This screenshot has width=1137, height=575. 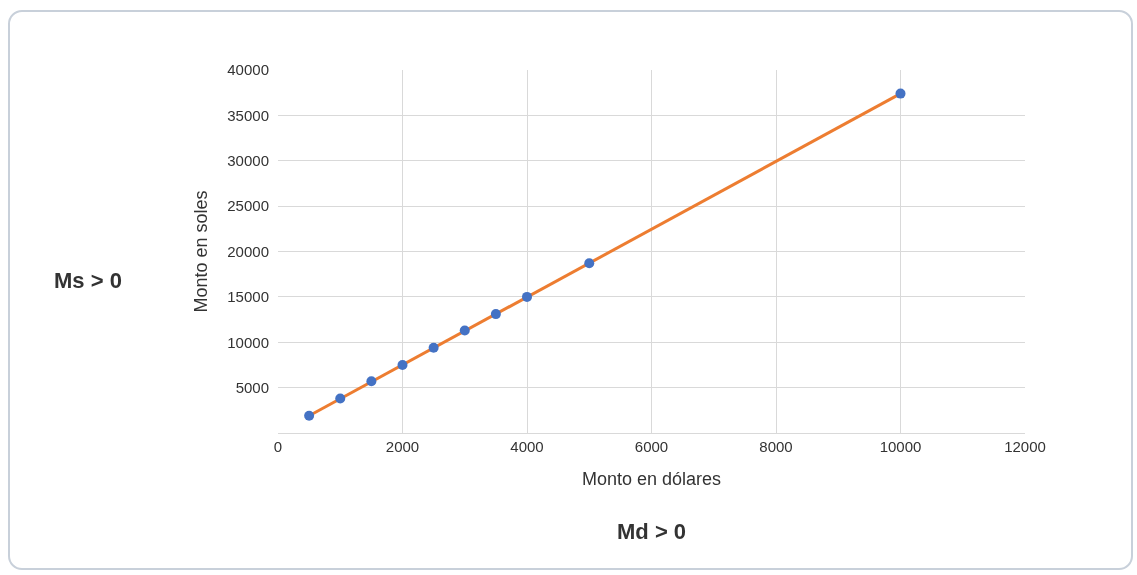 I want to click on x-tick-label: 4000, so click(x=527, y=446).